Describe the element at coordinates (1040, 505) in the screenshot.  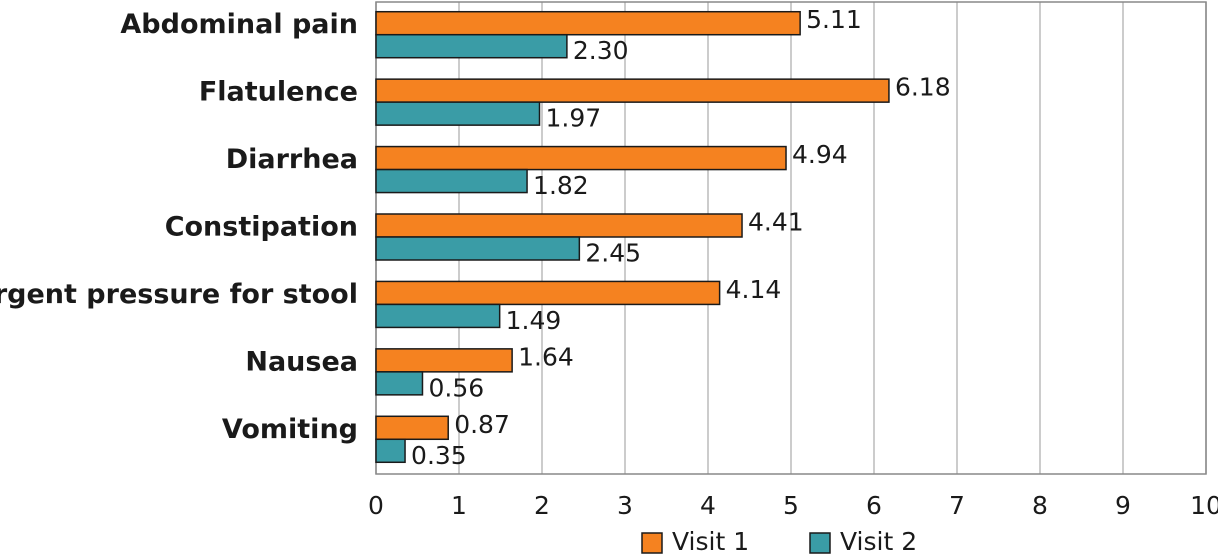
I see `x-tick-label: 8` at that location.